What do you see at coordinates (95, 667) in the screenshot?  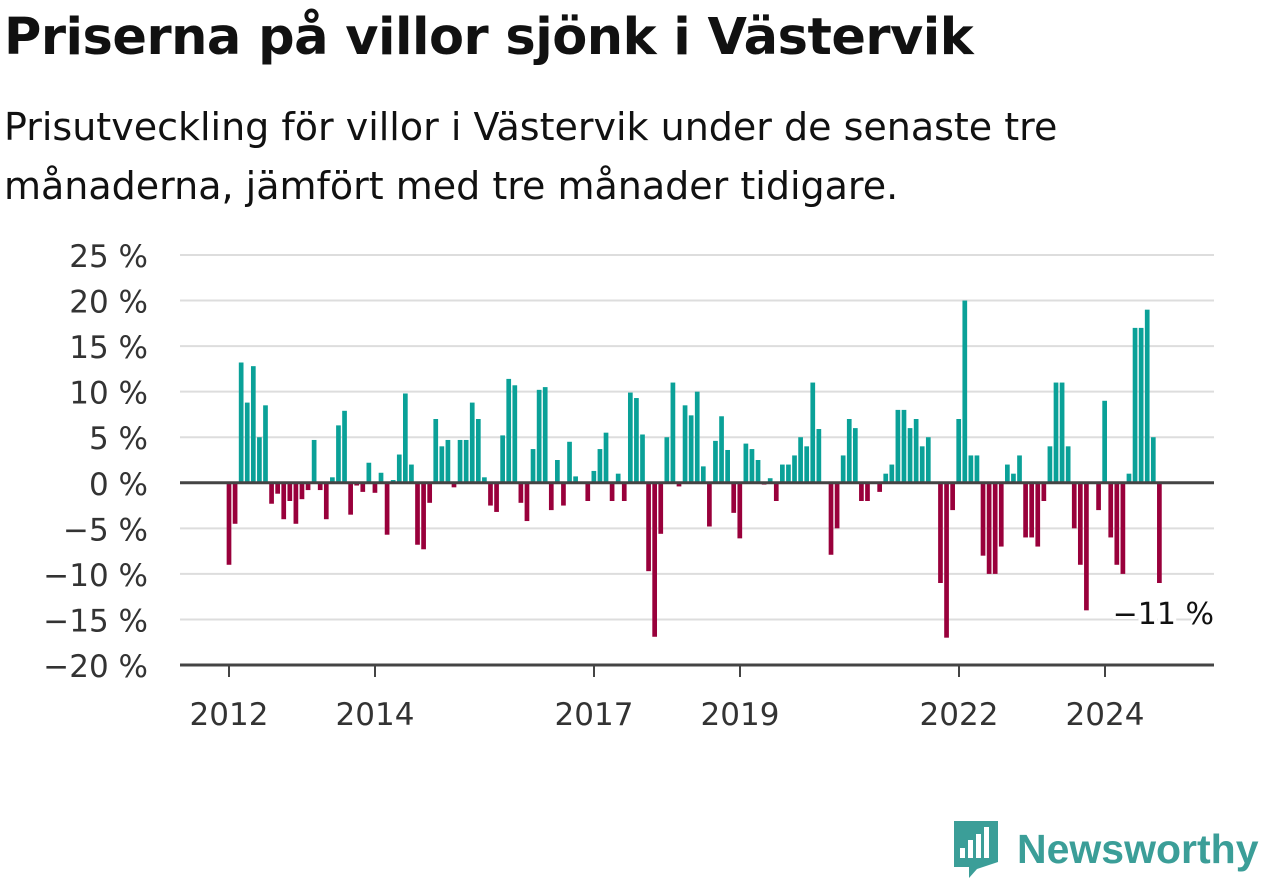 I see `y-tick-label: −20 %` at bounding box center [95, 667].